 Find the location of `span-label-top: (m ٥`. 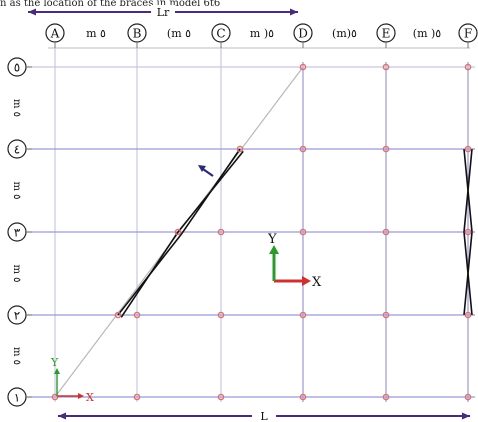

span-label-top: (m ٥ is located at coordinates (179, 33).